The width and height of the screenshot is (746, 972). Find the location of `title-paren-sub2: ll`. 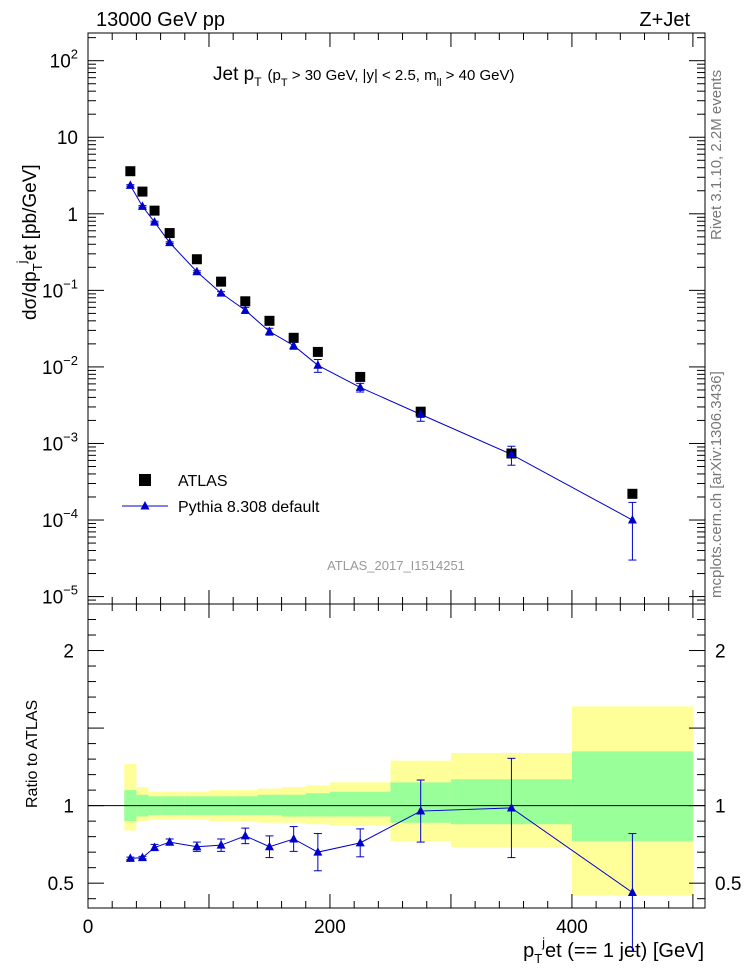

title-paren-sub2: ll is located at coordinates (439, 83).